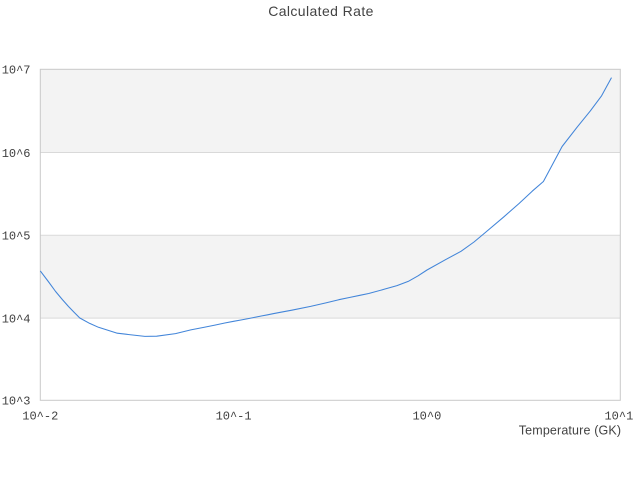 The width and height of the screenshot is (640, 480). What do you see at coordinates (16, 154) in the screenshot?
I see `svg-text: 10^6` at bounding box center [16, 154].